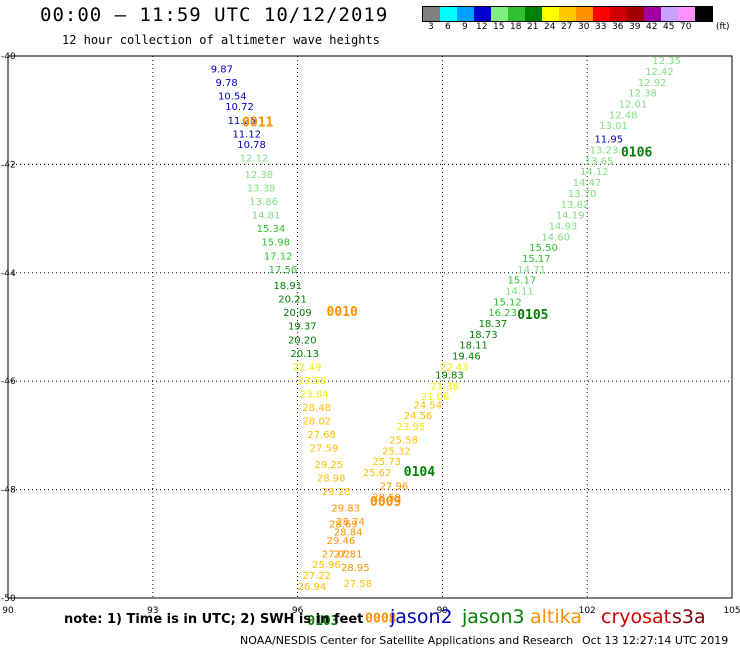 This screenshot has height=650, width=740. I want to click on wave-height-value: 21.38, so click(444, 386).